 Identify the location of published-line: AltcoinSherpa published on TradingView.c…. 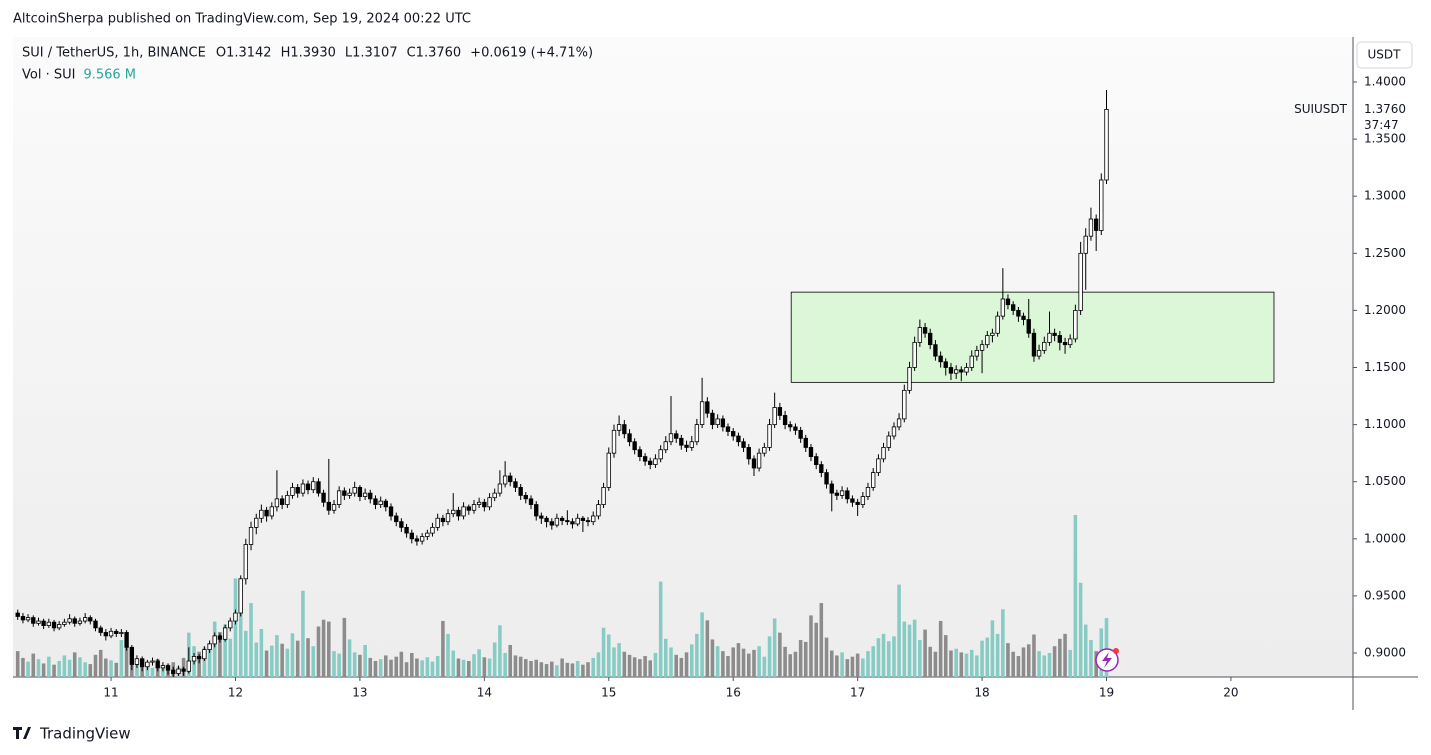
(242, 19).